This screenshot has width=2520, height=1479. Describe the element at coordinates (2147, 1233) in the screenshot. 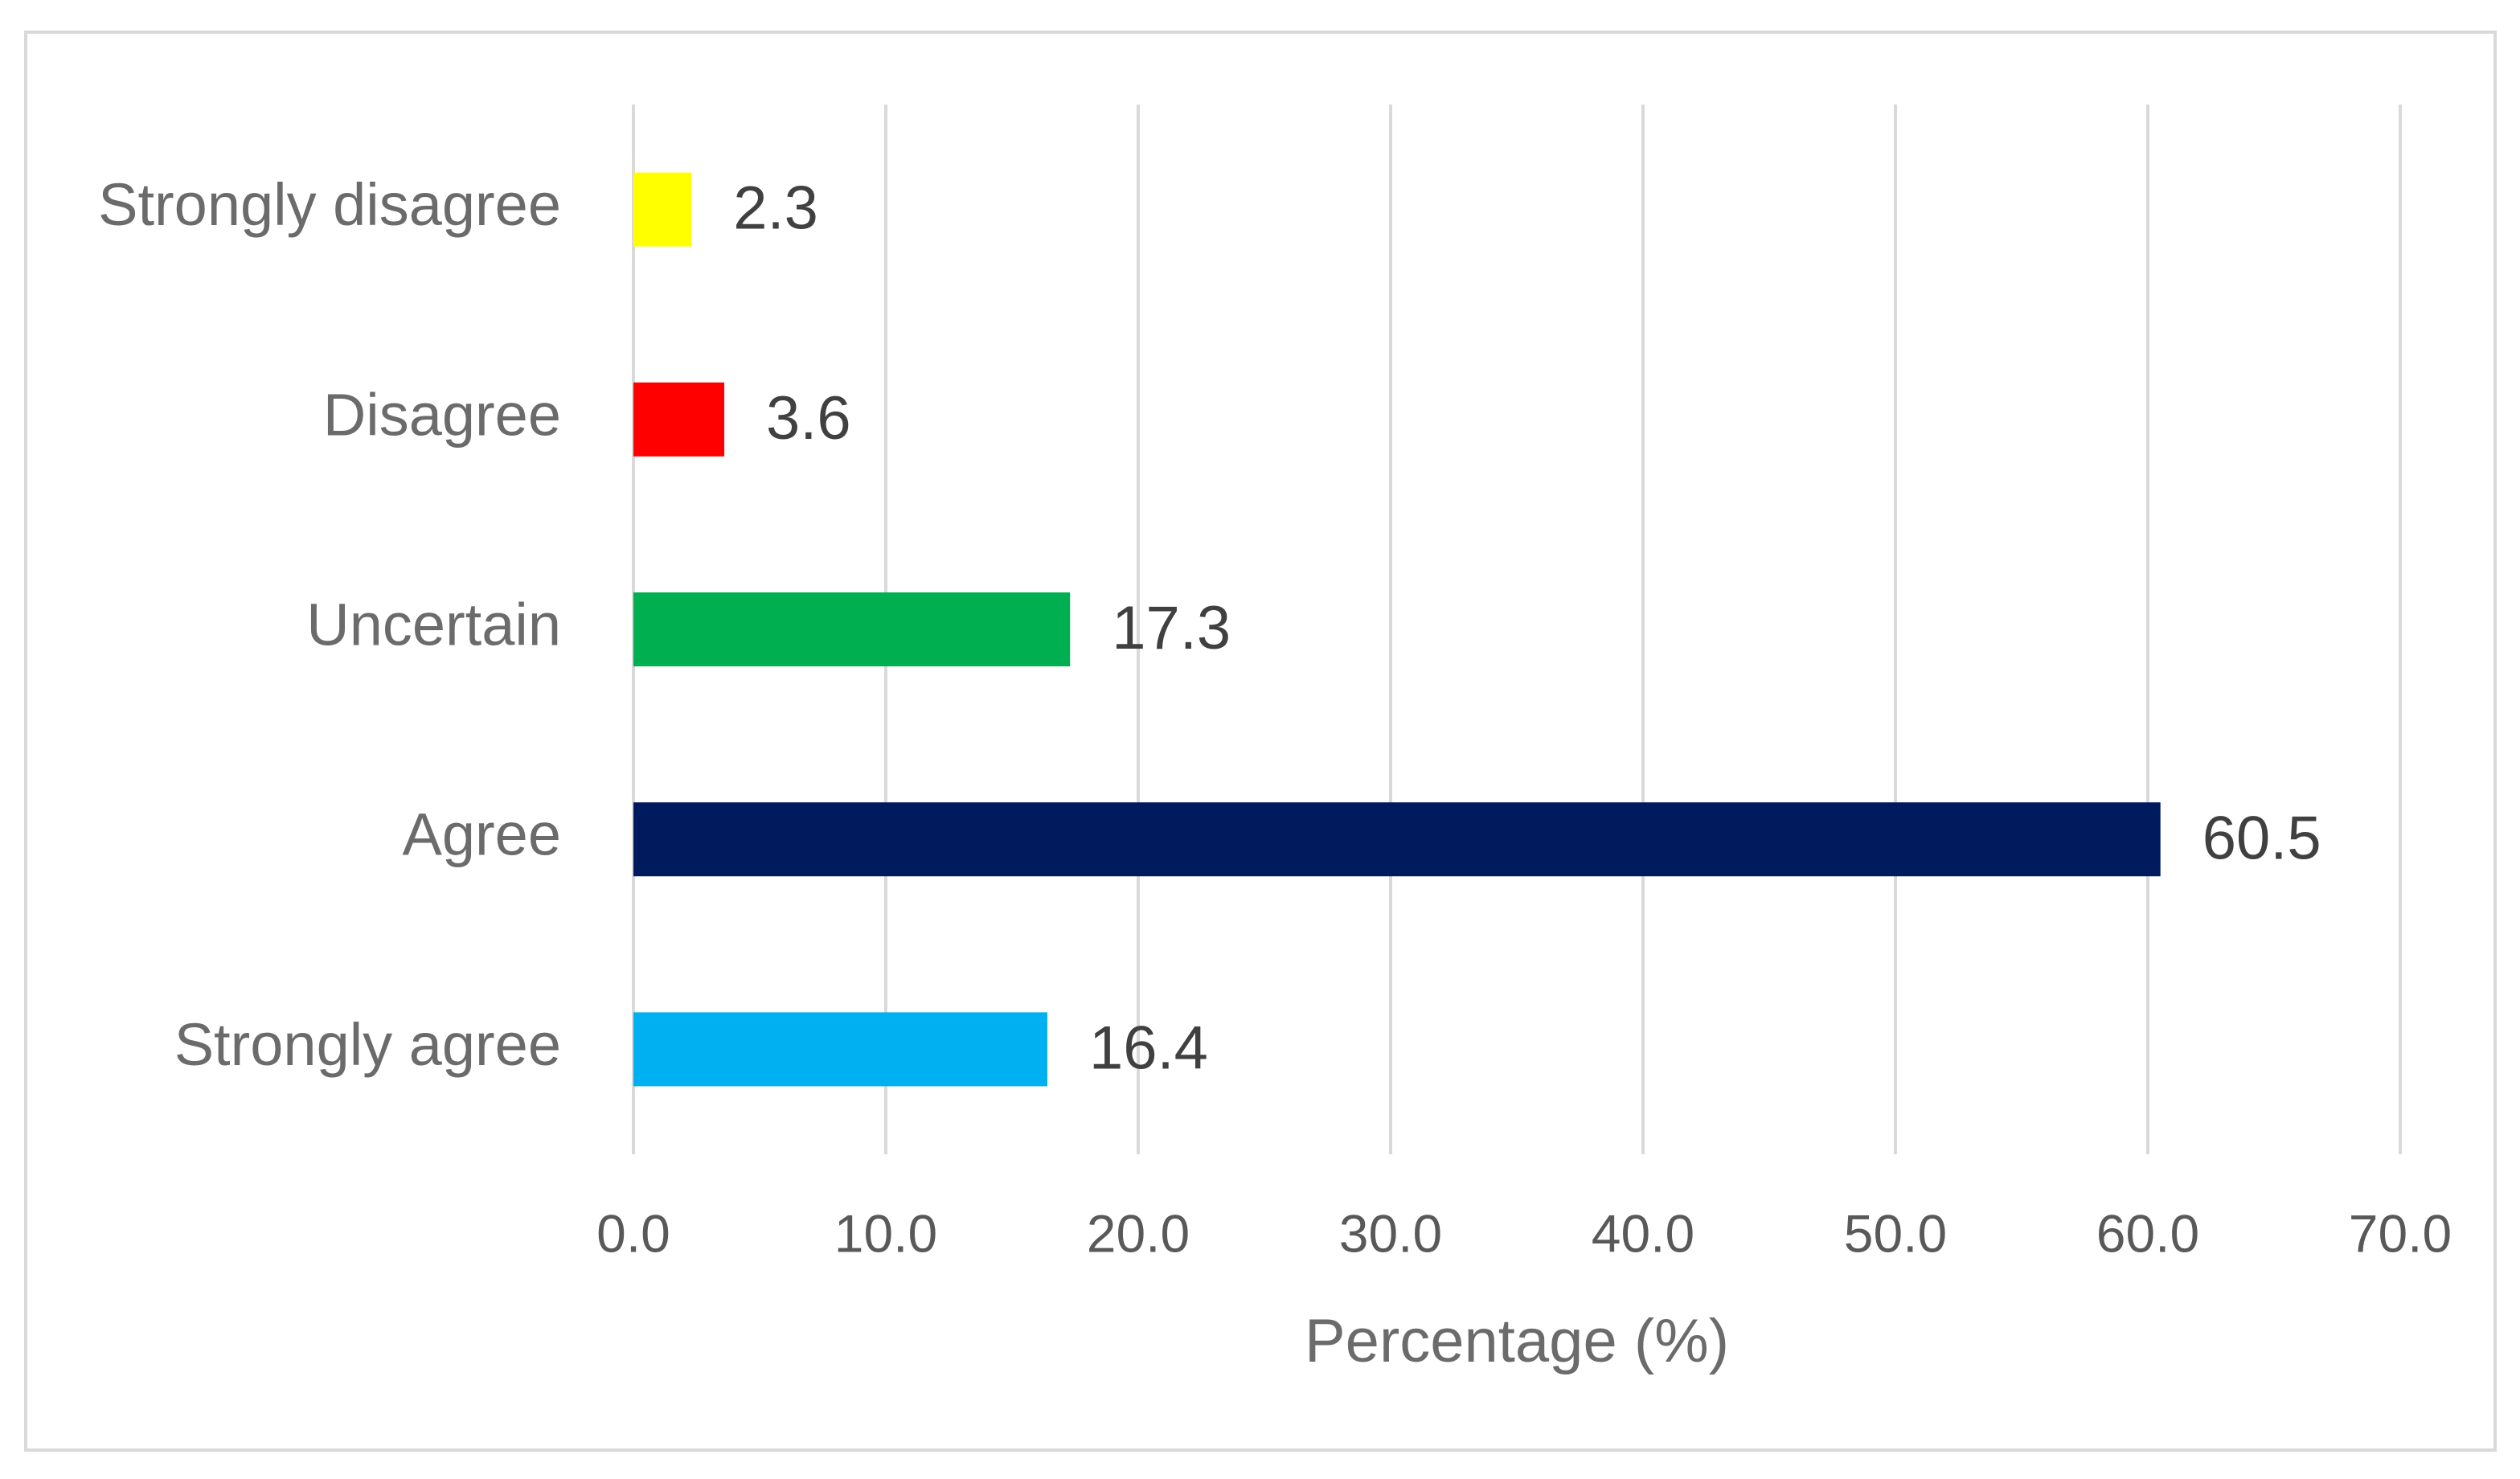

I see `x-tick-label: 60.0` at that location.